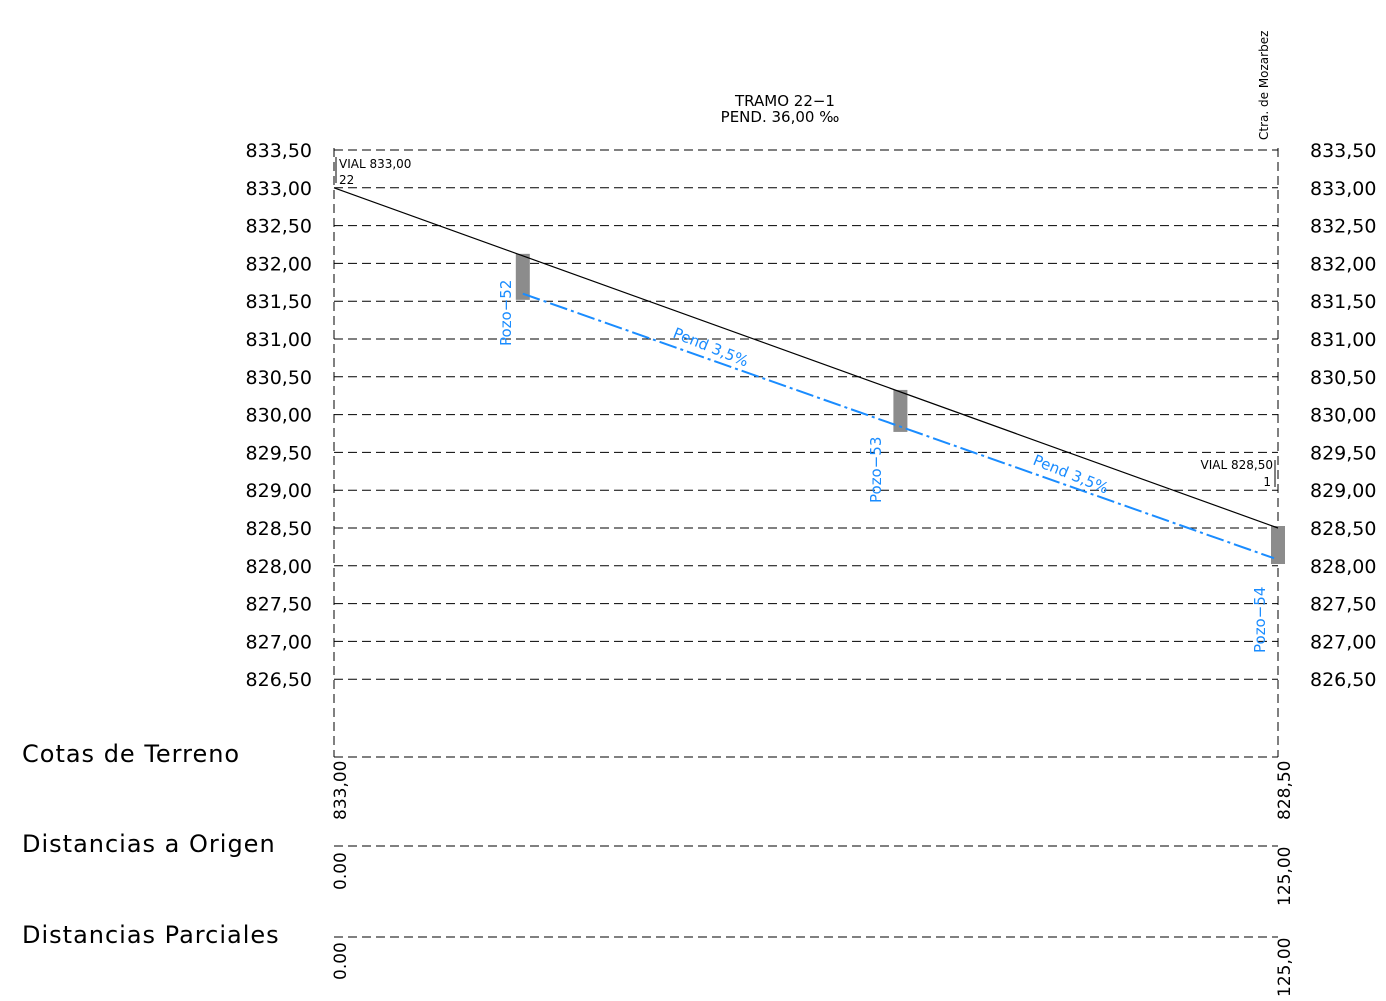  What do you see at coordinates (346, 180) in the screenshot?
I see `start-pozo-number: 22` at bounding box center [346, 180].